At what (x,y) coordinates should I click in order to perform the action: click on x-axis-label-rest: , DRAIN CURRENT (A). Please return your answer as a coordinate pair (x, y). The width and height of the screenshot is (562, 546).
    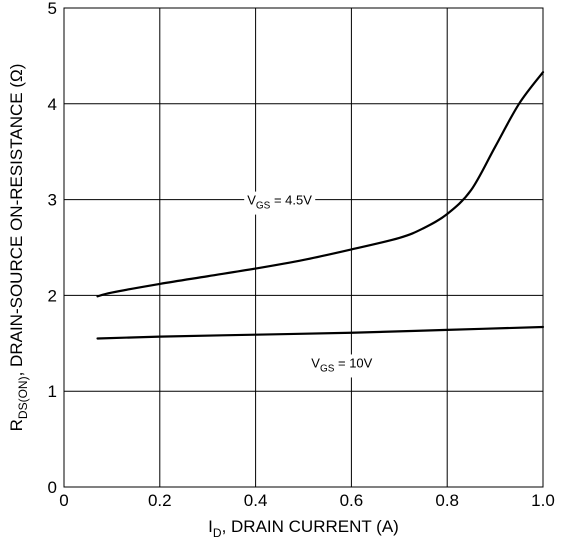
    Looking at the image, I should click on (310, 526).